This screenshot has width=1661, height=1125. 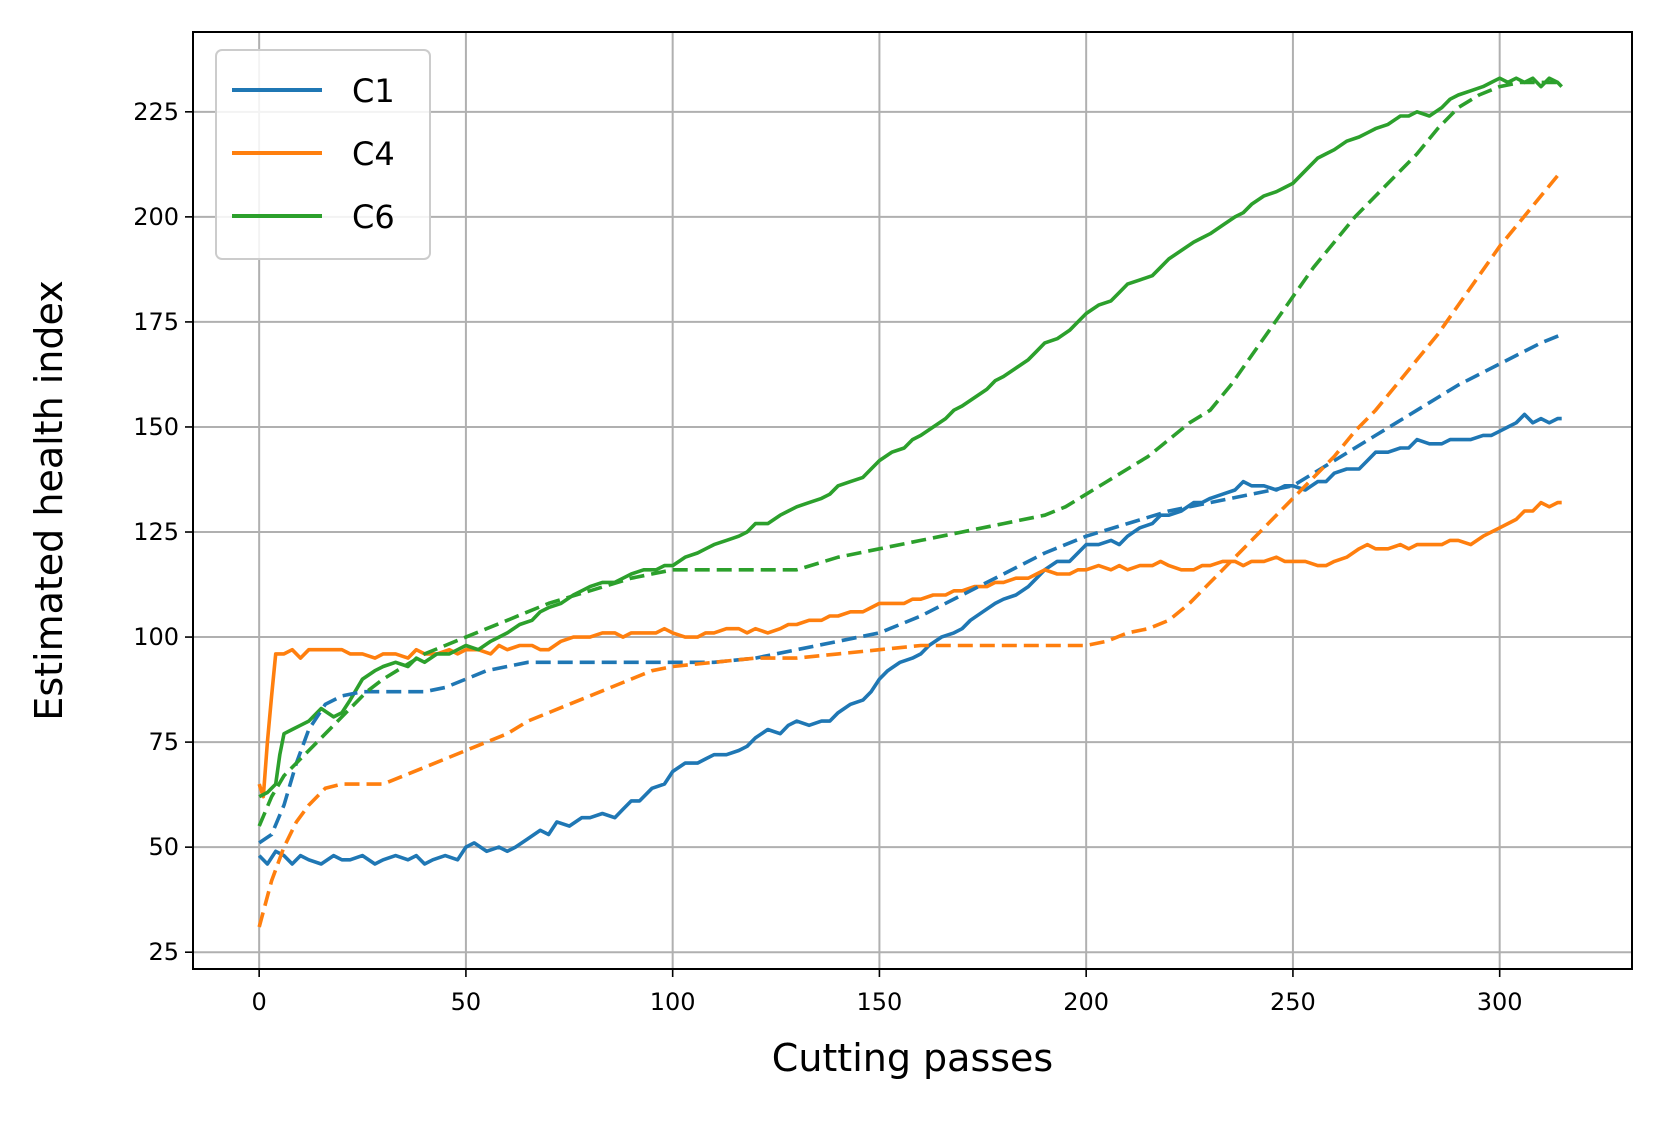 What do you see at coordinates (466, 1002) in the screenshot?
I see `x-tick-label: 50` at bounding box center [466, 1002].